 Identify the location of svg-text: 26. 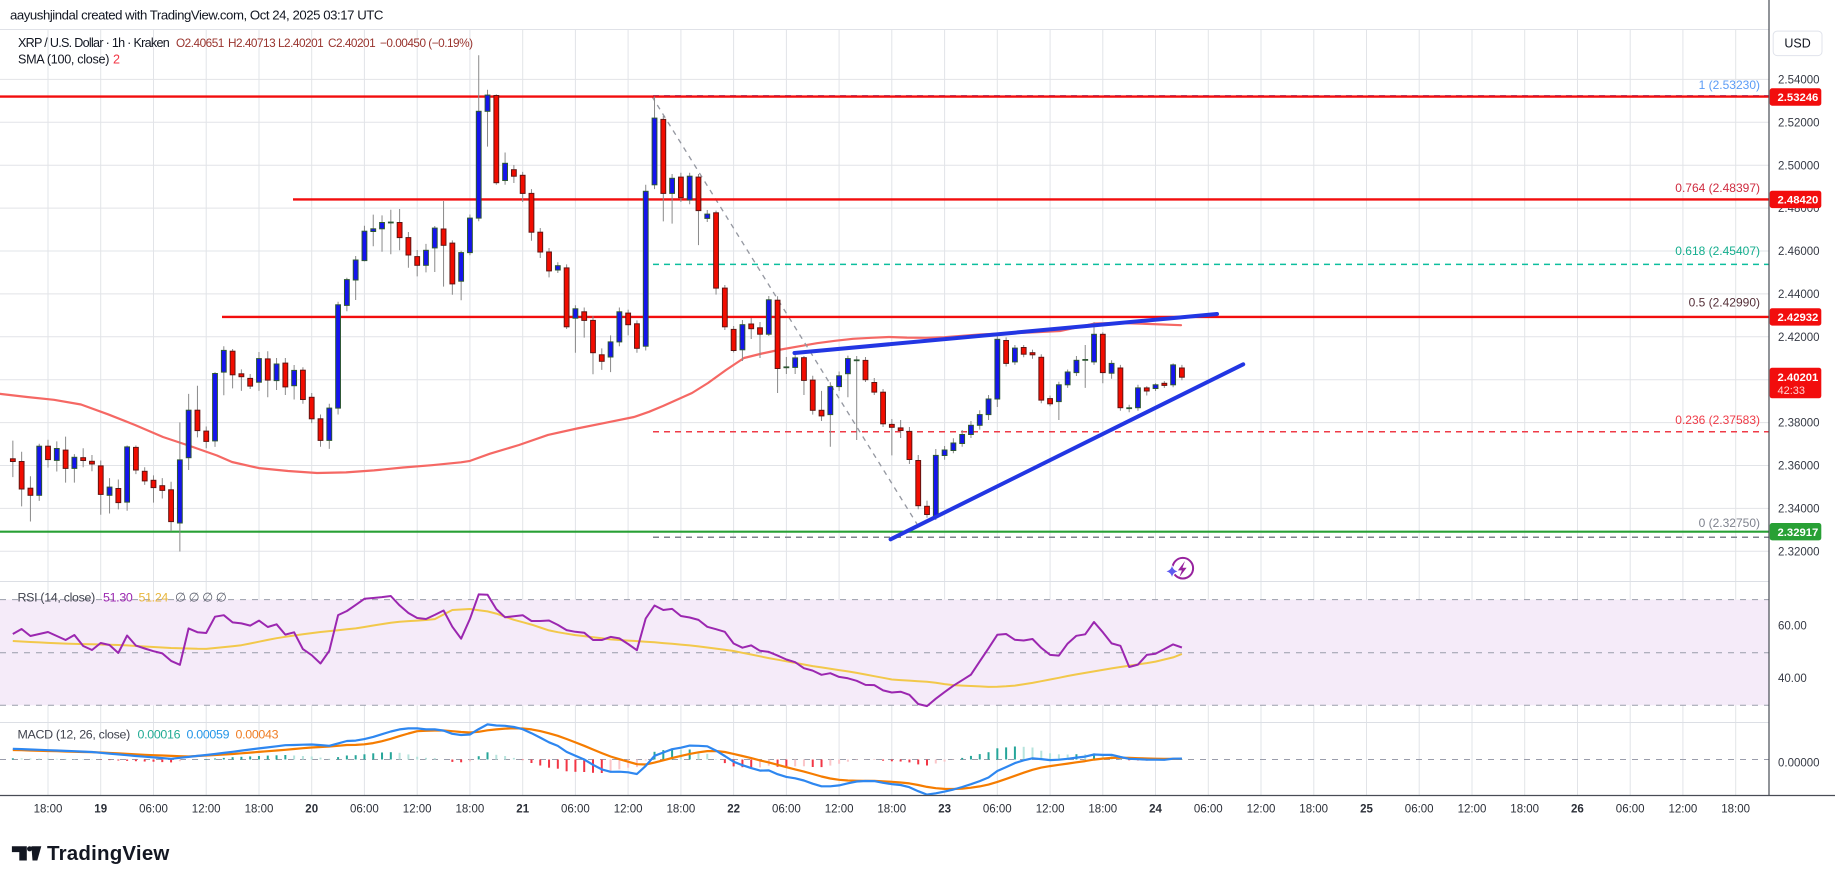
(1577, 810).